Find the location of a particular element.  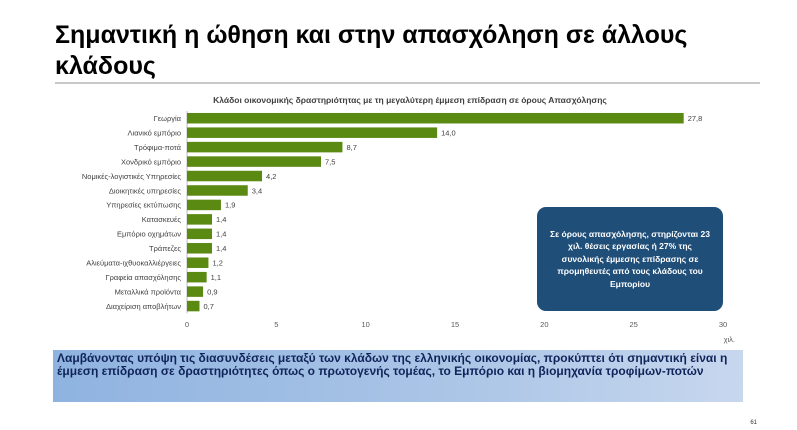

x-unit-label: χιλ. is located at coordinates (729, 339).